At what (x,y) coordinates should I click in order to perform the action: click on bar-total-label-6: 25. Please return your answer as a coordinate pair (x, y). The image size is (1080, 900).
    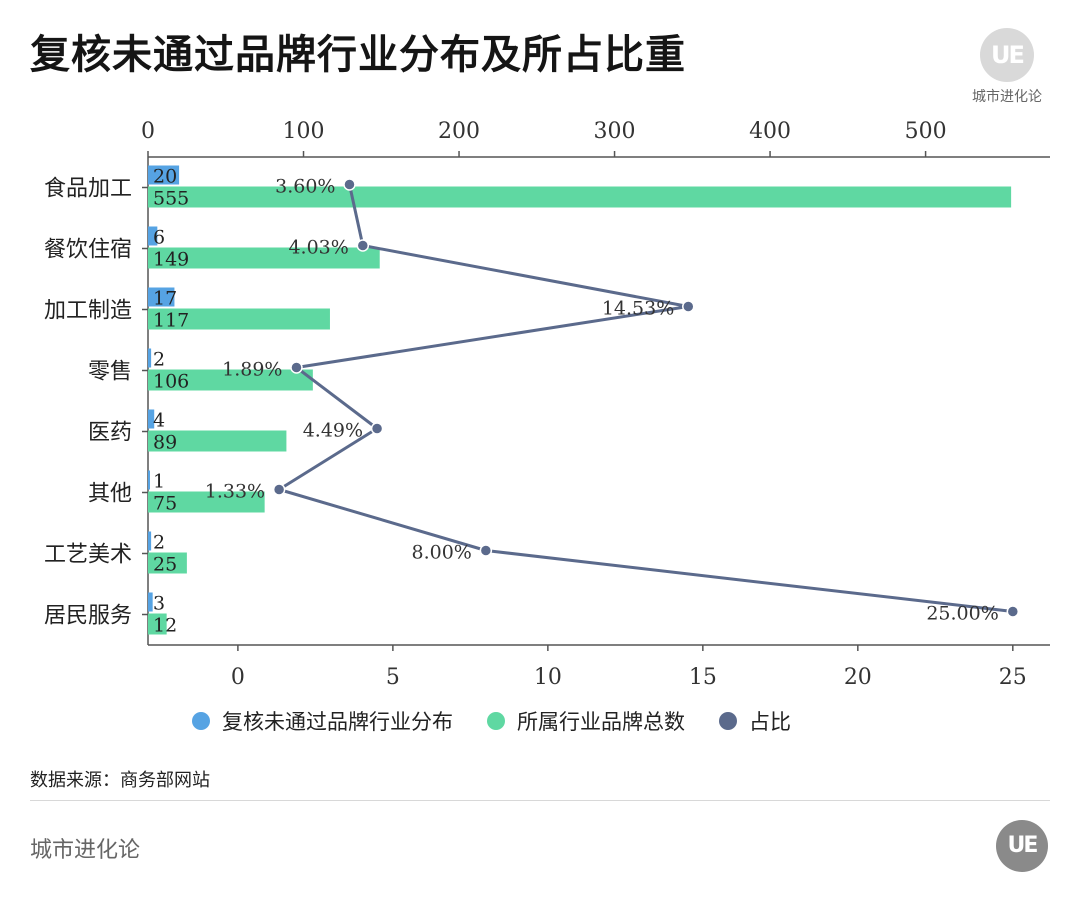
    Looking at the image, I should click on (165, 565).